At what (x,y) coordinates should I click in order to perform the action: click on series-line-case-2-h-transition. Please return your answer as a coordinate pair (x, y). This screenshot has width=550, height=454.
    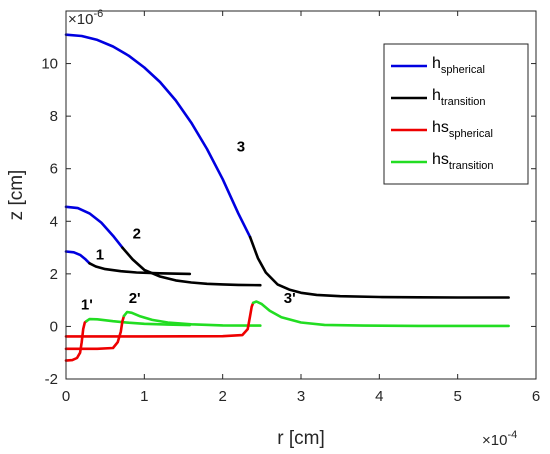
    Looking at the image, I should click on (191, 266).